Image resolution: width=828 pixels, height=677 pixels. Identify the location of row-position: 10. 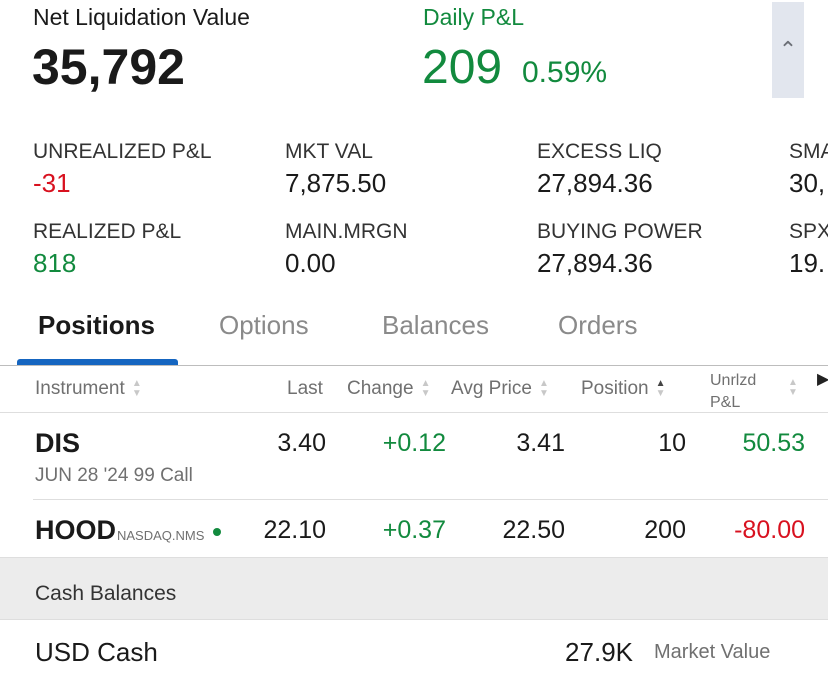
(672, 443).